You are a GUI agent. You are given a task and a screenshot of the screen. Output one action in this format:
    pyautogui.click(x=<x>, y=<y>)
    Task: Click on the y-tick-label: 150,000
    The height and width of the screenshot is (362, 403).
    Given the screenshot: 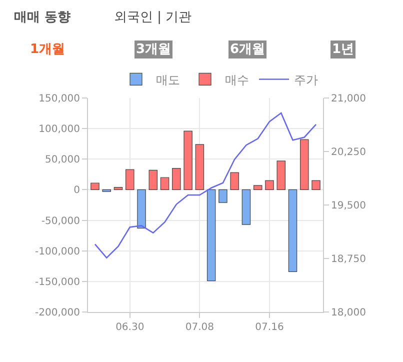 What is the action you would take?
    pyautogui.click(x=59, y=99)
    